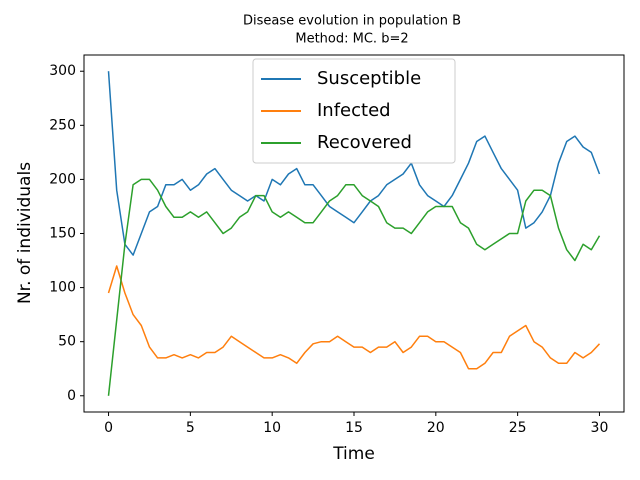 The width and height of the screenshot is (640, 480). What do you see at coordinates (62, 179) in the screenshot?
I see `y-tick-label: 200` at bounding box center [62, 179].